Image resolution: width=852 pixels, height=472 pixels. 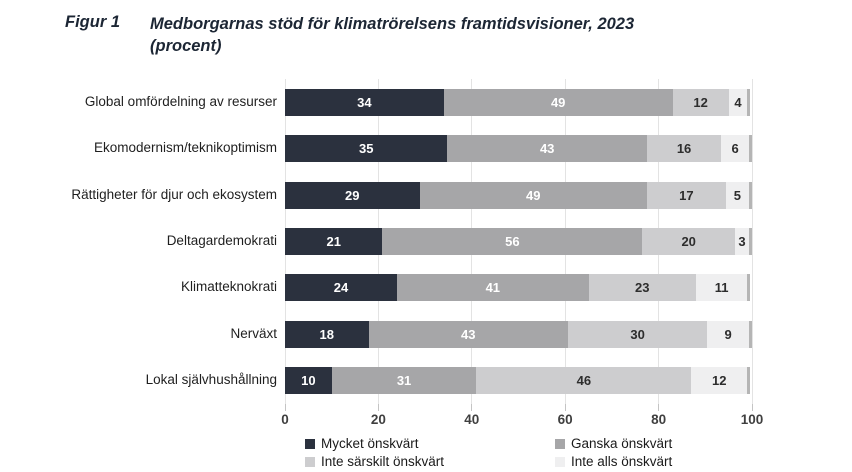 I want to click on segment-value: 4, so click(x=738, y=102).